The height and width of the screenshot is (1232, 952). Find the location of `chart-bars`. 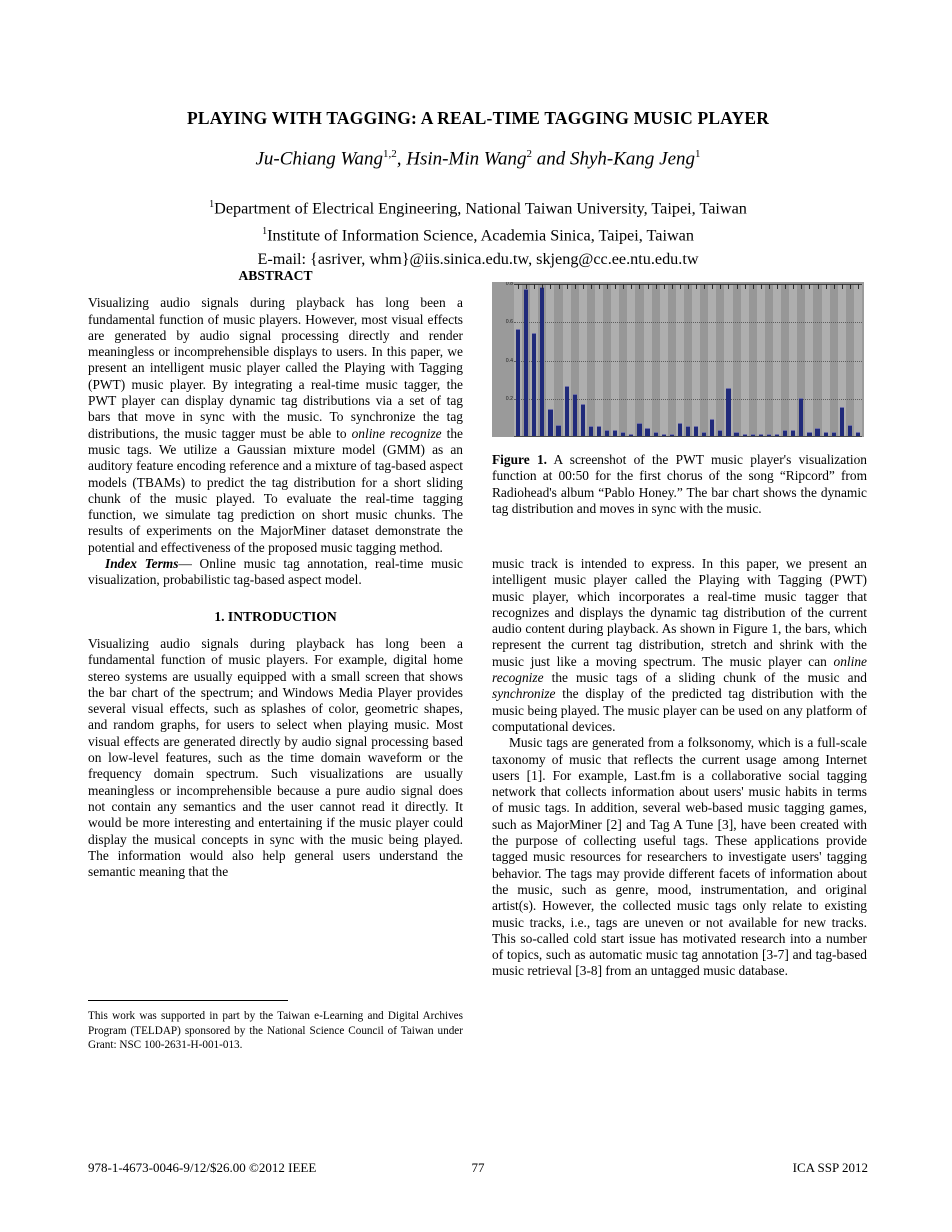

chart-bars is located at coordinates (688, 360).